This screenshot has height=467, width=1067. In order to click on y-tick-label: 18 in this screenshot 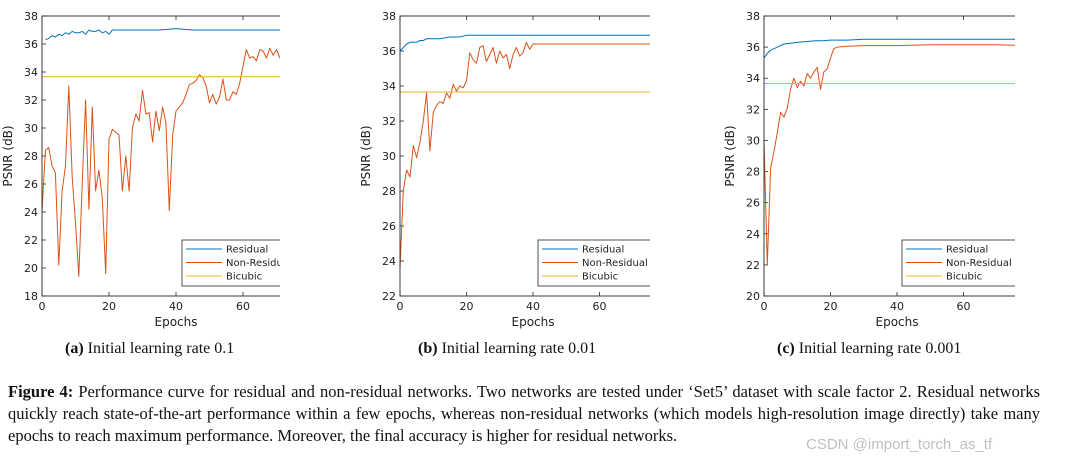, I will do `click(31, 296)`.